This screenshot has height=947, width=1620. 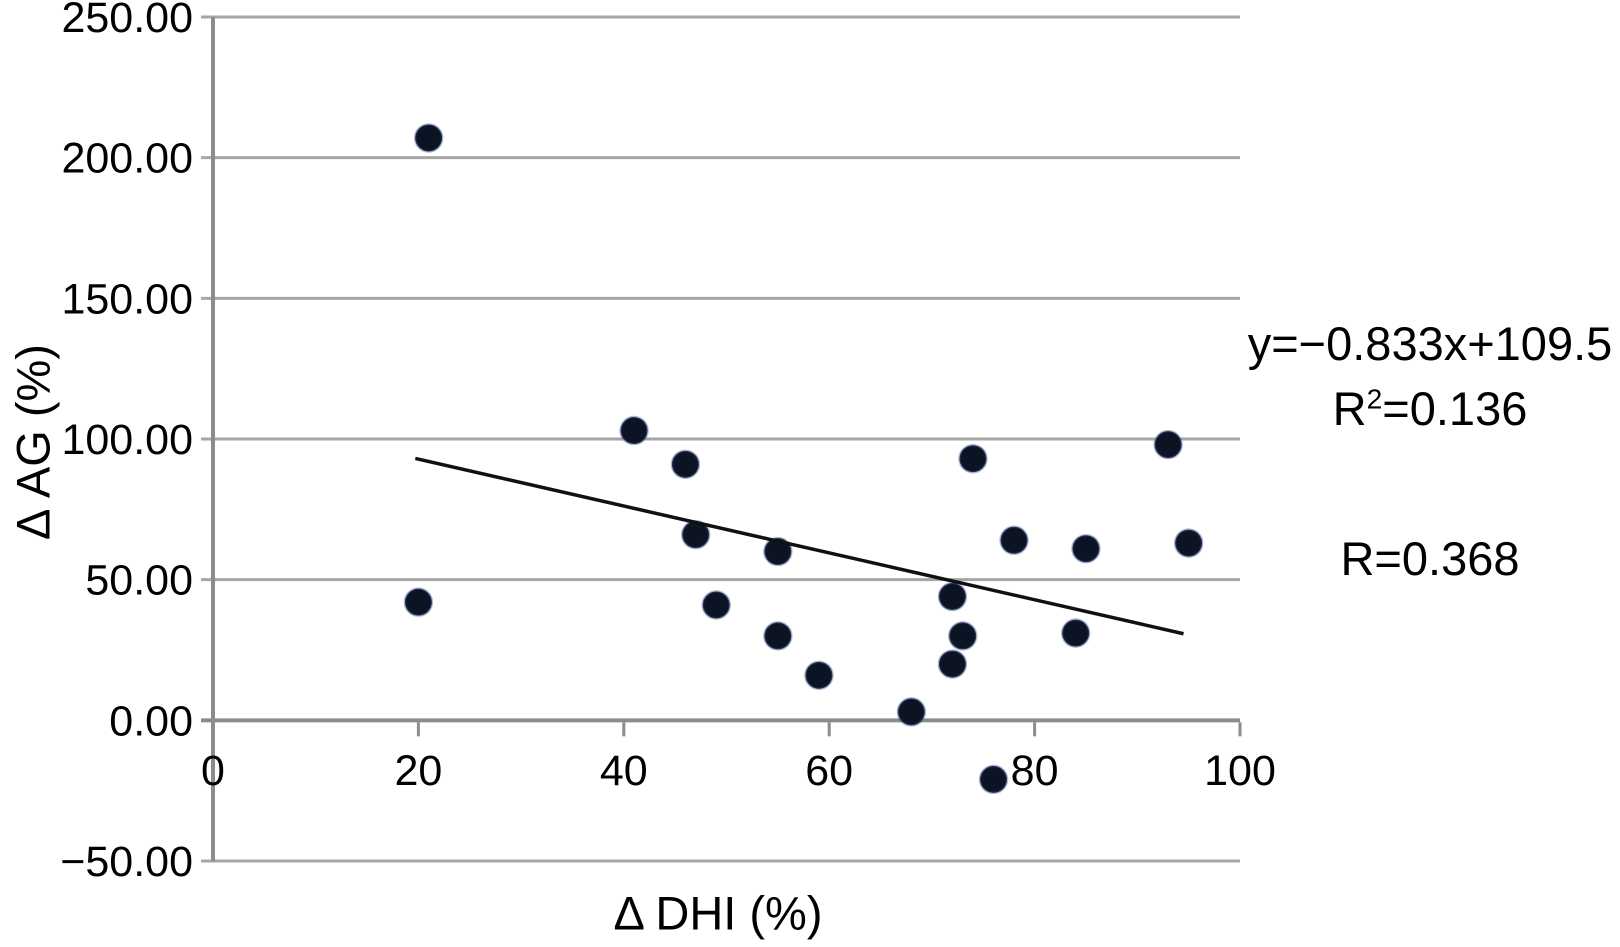 What do you see at coordinates (799, 546) in the screenshot?
I see `trend-line` at bounding box center [799, 546].